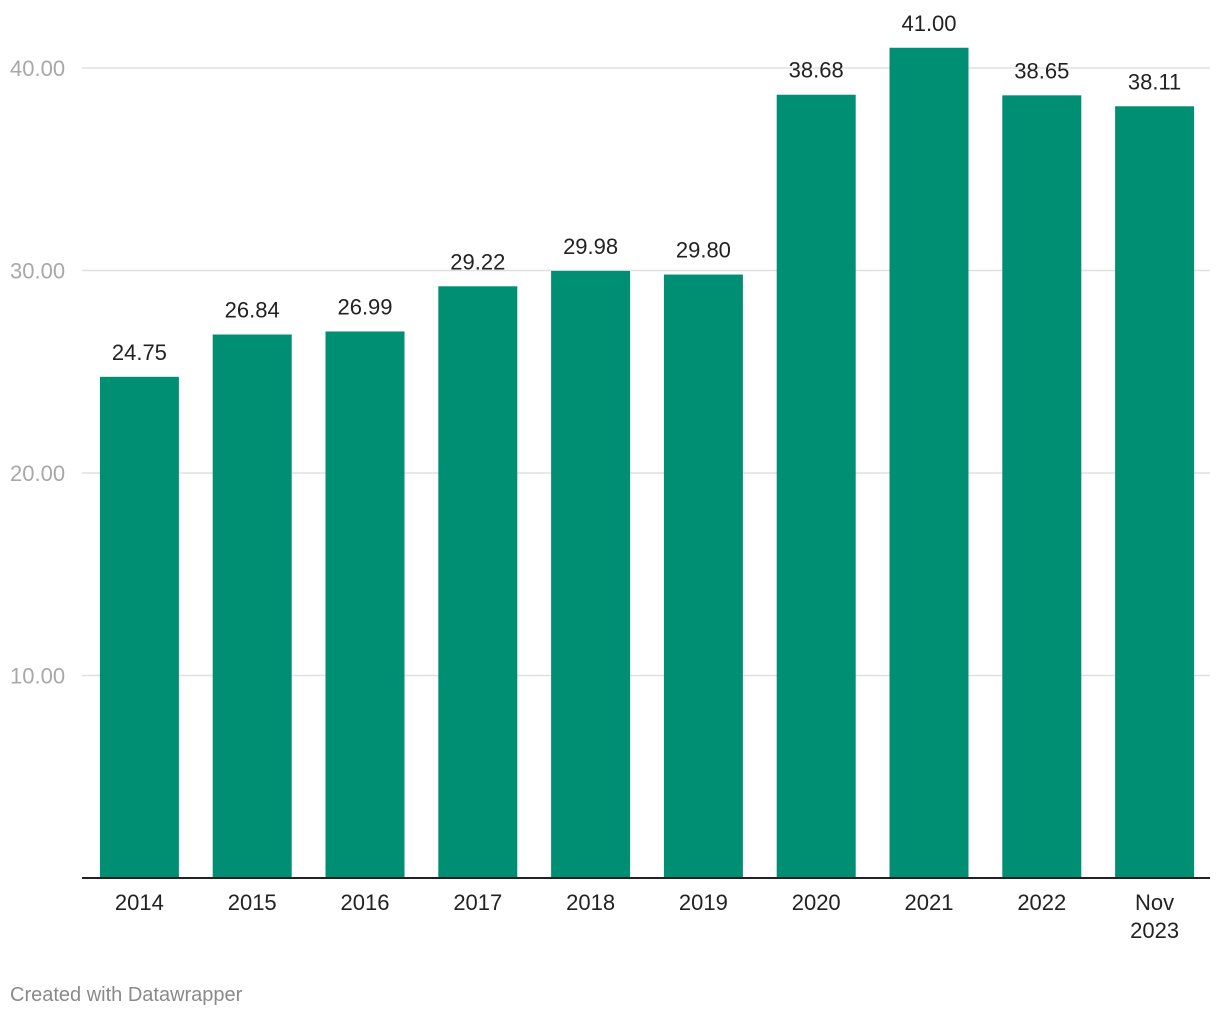 This screenshot has width=1220, height=1020. What do you see at coordinates (590, 902) in the screenshot?
I see `x-tick-label: 2018` at bounding box center [590, 902].